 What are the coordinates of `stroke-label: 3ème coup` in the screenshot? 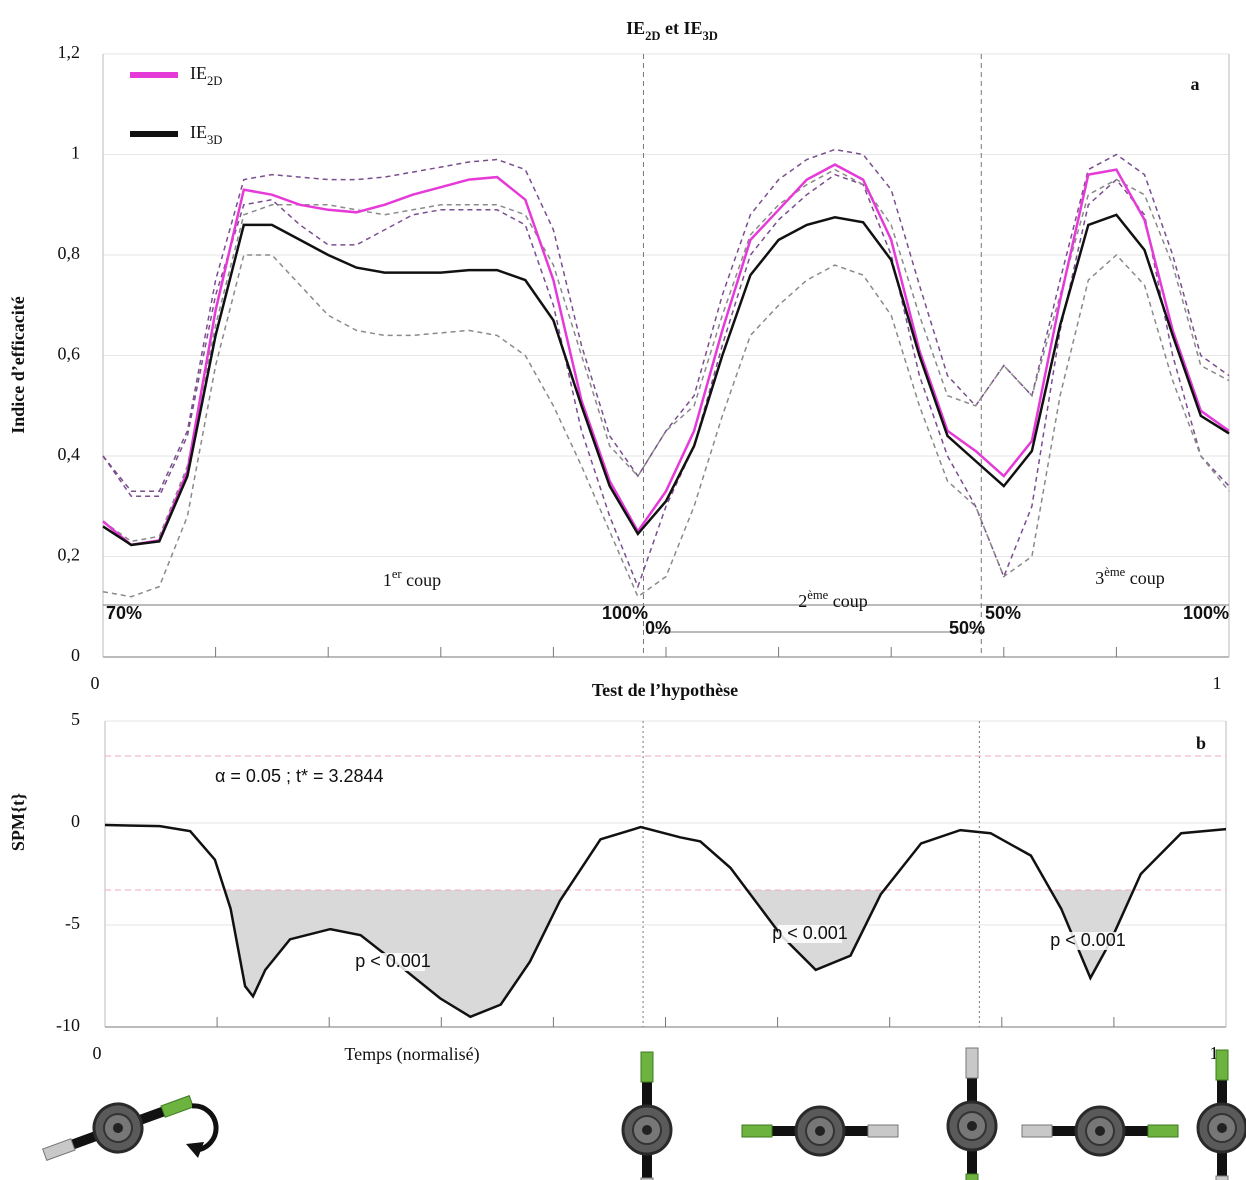 It's located at (1129, 576).